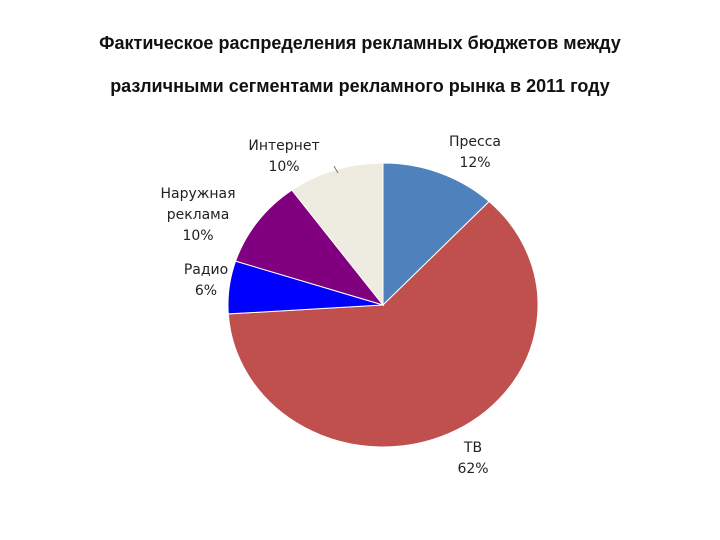 Image resolution: width=720 pixels, height=540 pixels. Describe the element at coordinates (472, 458) in the screenshot. I see `slice-label-1: ТВ 62%` at that location.